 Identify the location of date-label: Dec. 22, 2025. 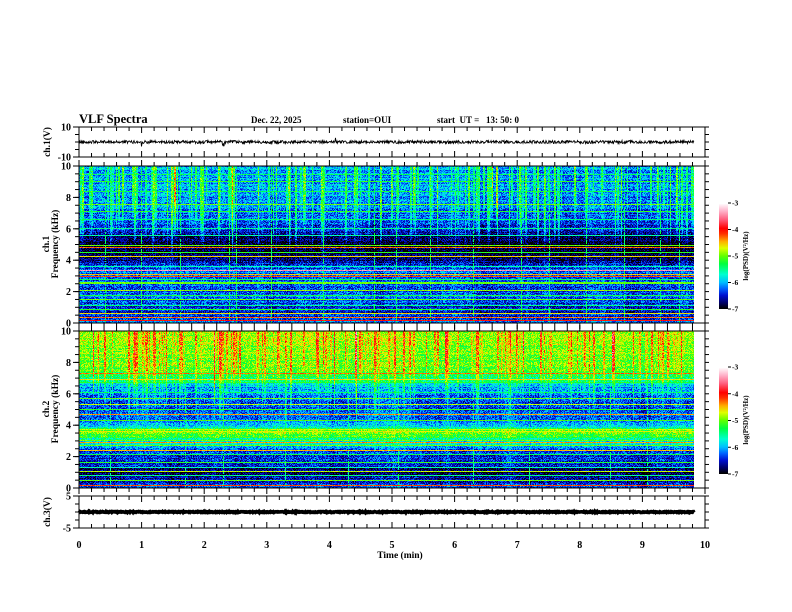
(276, 120).